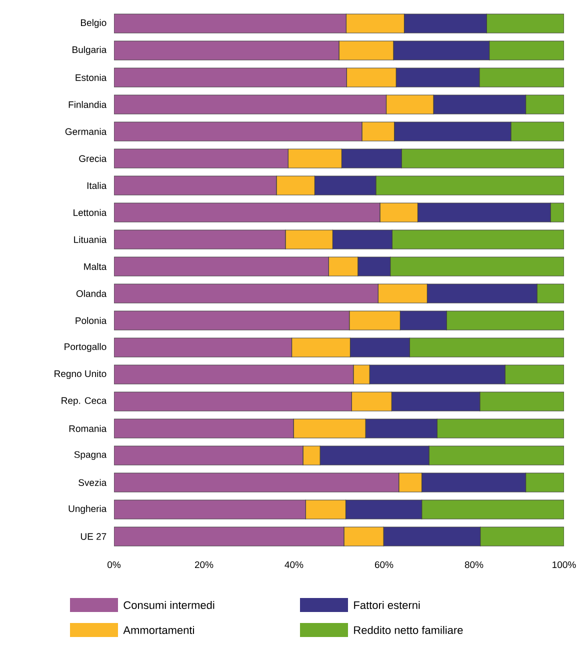  I want to click on legend-label: Reddito netto familiare, so click(408, 630).